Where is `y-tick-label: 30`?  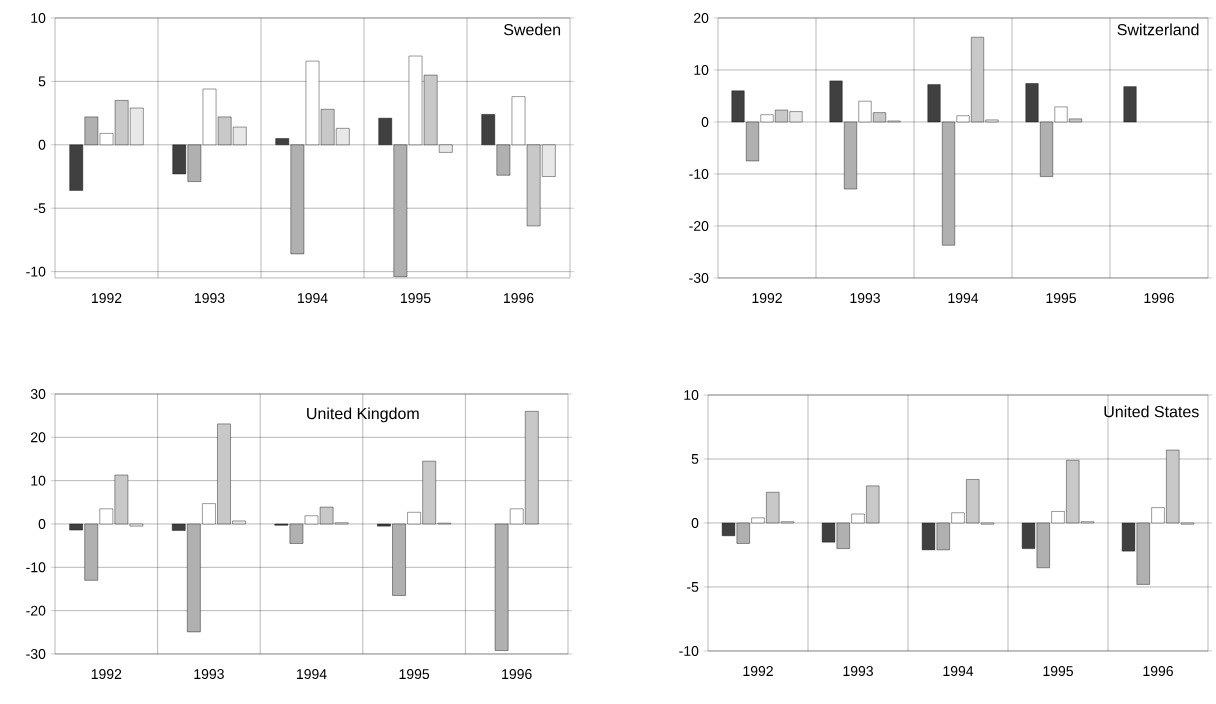 y-tick-label: 30 is located at coordinates (38, 394).